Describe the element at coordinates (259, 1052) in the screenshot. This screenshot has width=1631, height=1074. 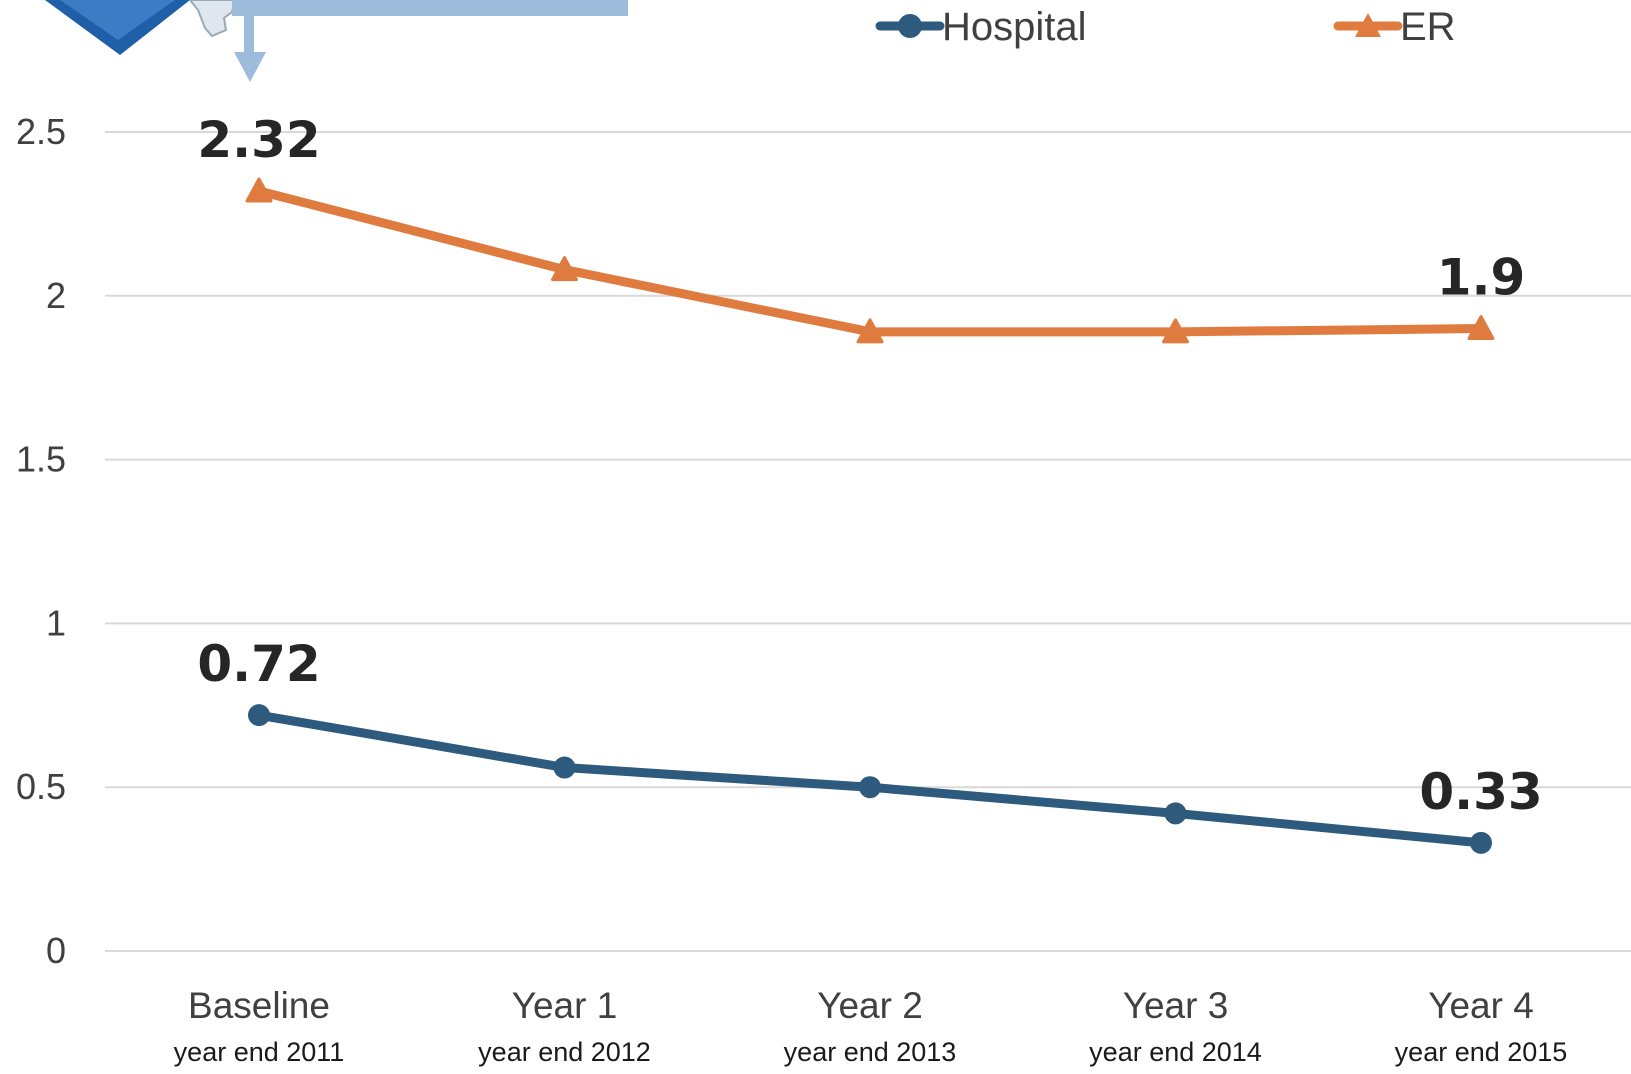
I see `x-tick-sublabel: year end 2011` at that location.